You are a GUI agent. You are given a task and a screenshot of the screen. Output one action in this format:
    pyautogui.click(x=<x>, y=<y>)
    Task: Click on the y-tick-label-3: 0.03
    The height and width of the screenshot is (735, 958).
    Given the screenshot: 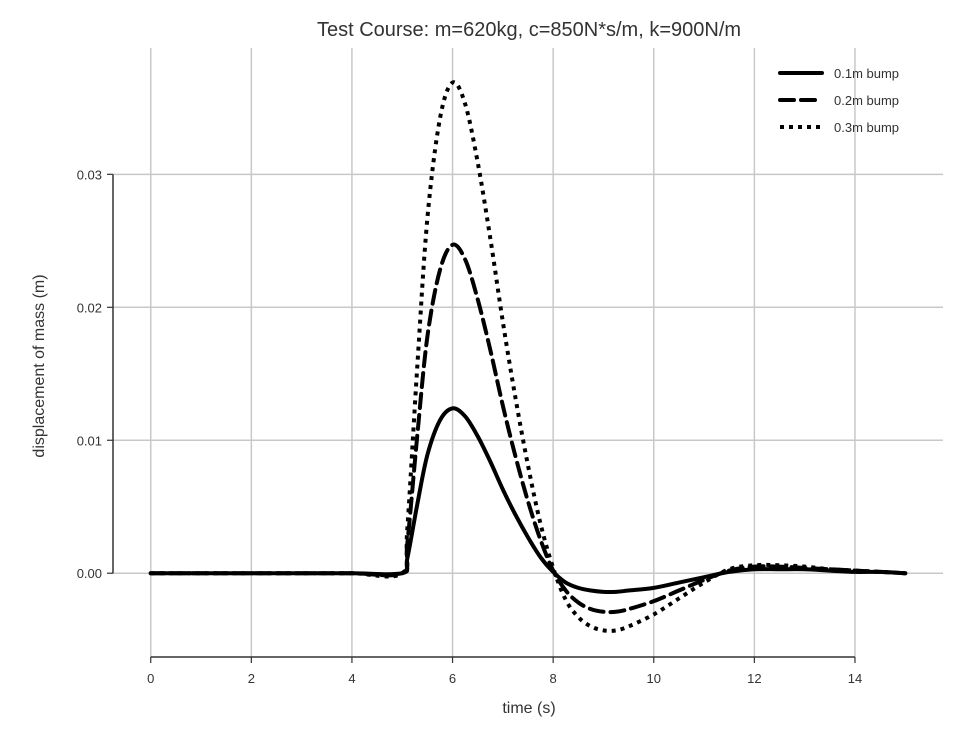 What is the action you would take?
    pyautogui.click(x=89, y=174)
    